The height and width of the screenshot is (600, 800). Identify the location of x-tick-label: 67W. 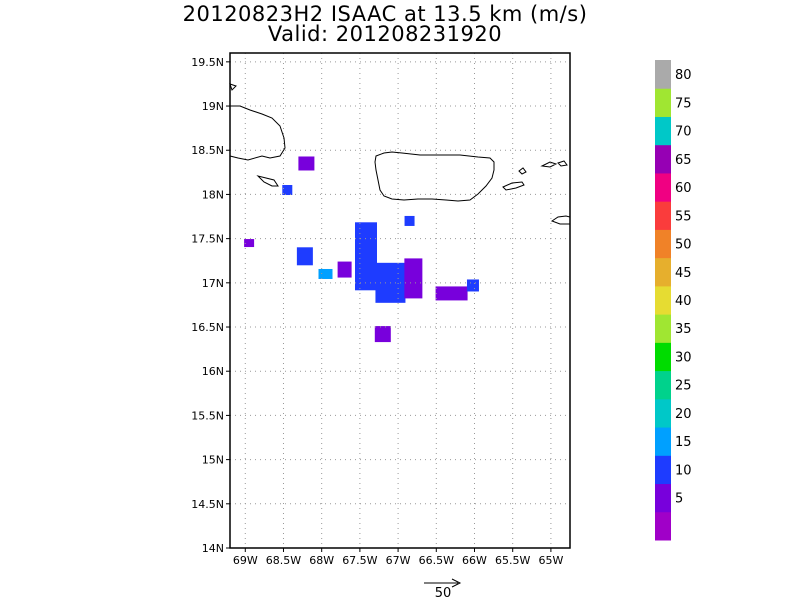
(398, 560).